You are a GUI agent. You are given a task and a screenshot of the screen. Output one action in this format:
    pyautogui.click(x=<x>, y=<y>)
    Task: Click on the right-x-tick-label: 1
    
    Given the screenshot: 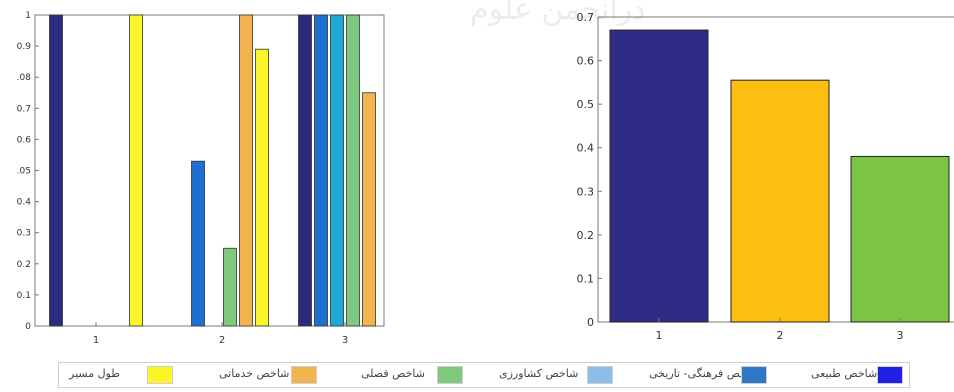 What is the action you would take?
    pyautogui.click(x=659, y=335)
    